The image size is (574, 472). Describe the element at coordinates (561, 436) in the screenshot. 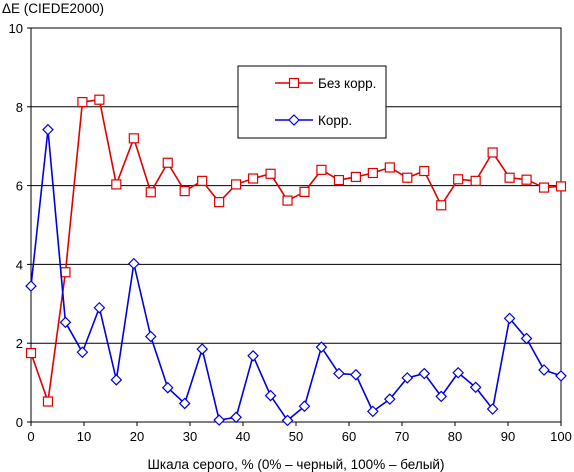

I see `x-tick-label: 100` at that location.